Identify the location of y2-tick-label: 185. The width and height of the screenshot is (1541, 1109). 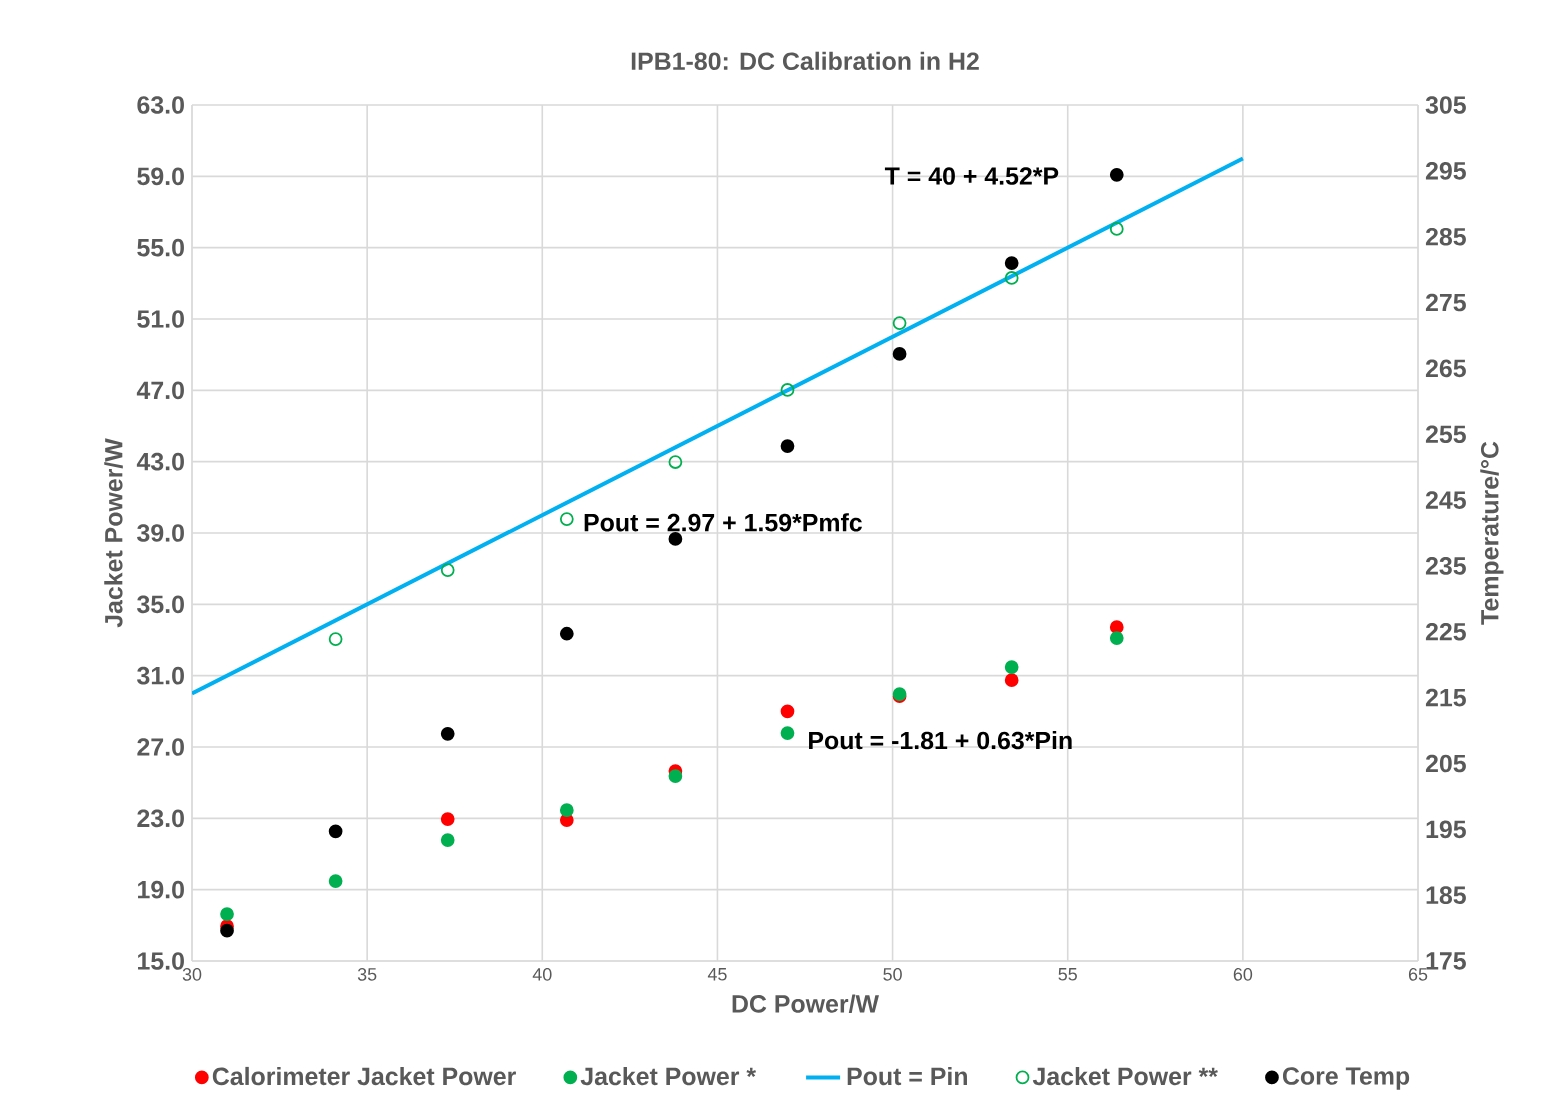
(1446, 895).